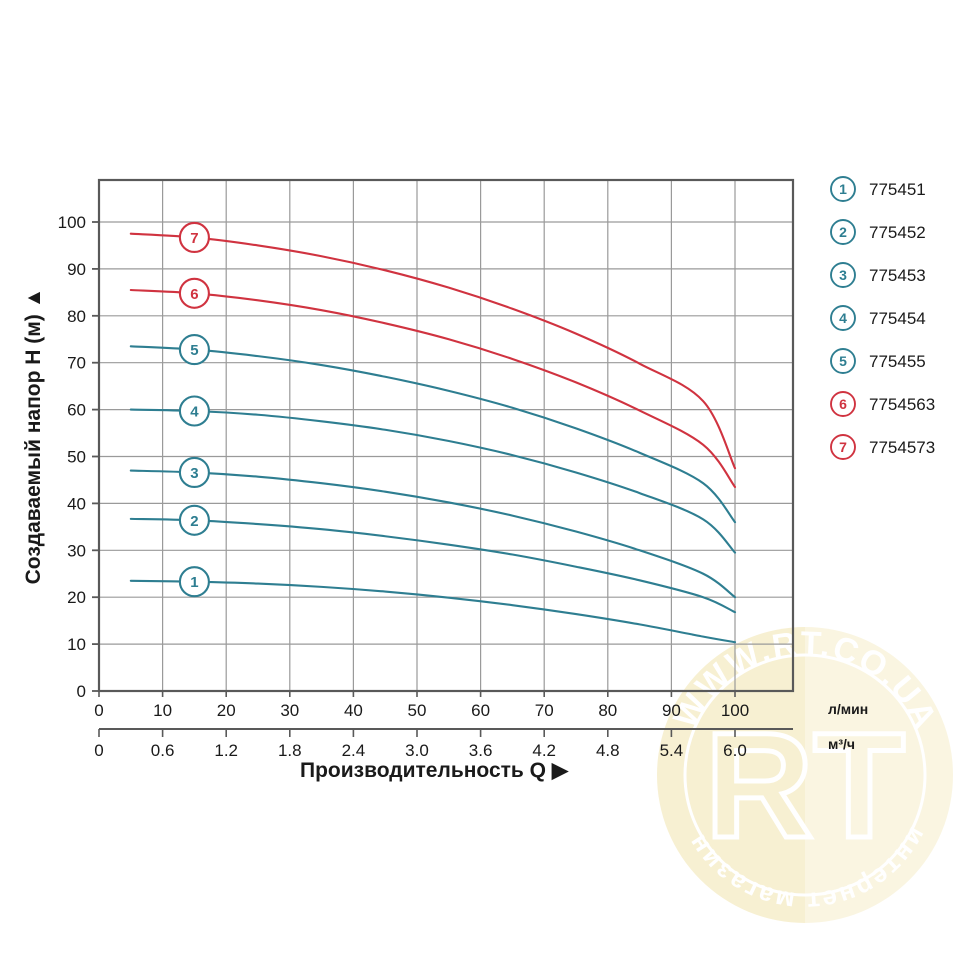  I want to click on x-axis-primary-tick-label: 50, so click(417, 710).